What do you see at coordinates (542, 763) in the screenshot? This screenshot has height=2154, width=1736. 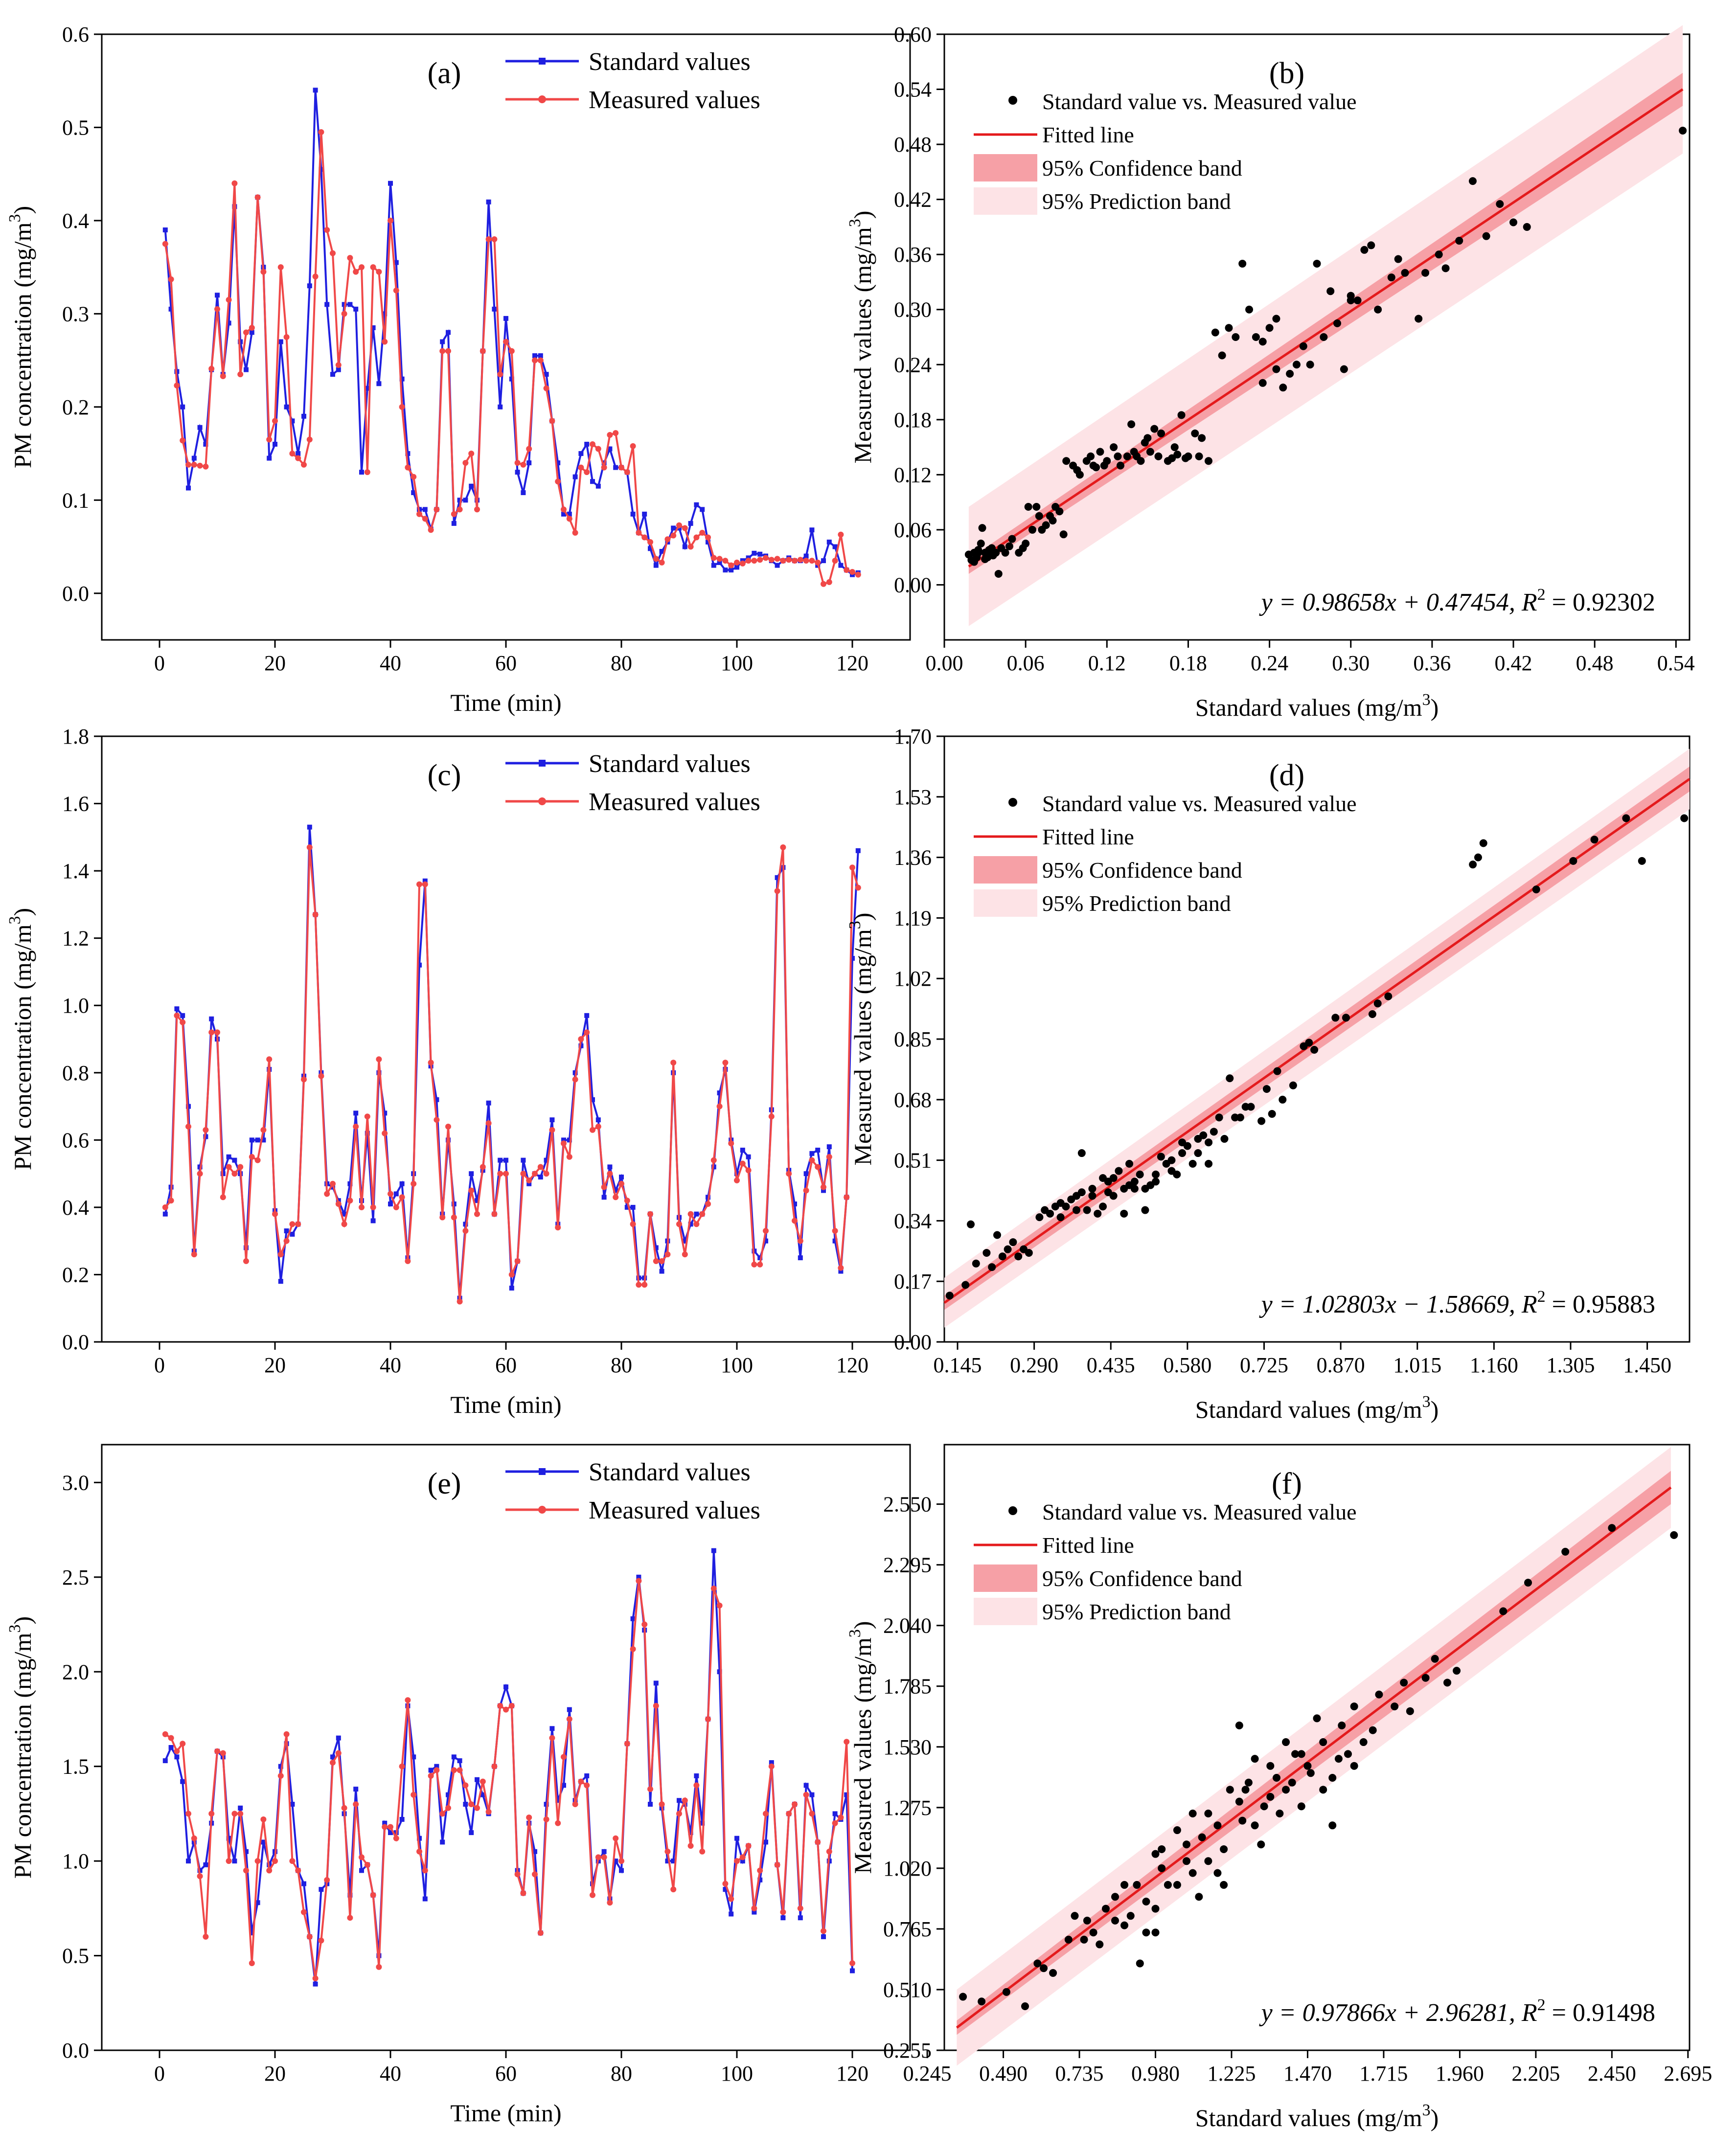 I see `legend-marker-standard` at bounding box center [542, 763].